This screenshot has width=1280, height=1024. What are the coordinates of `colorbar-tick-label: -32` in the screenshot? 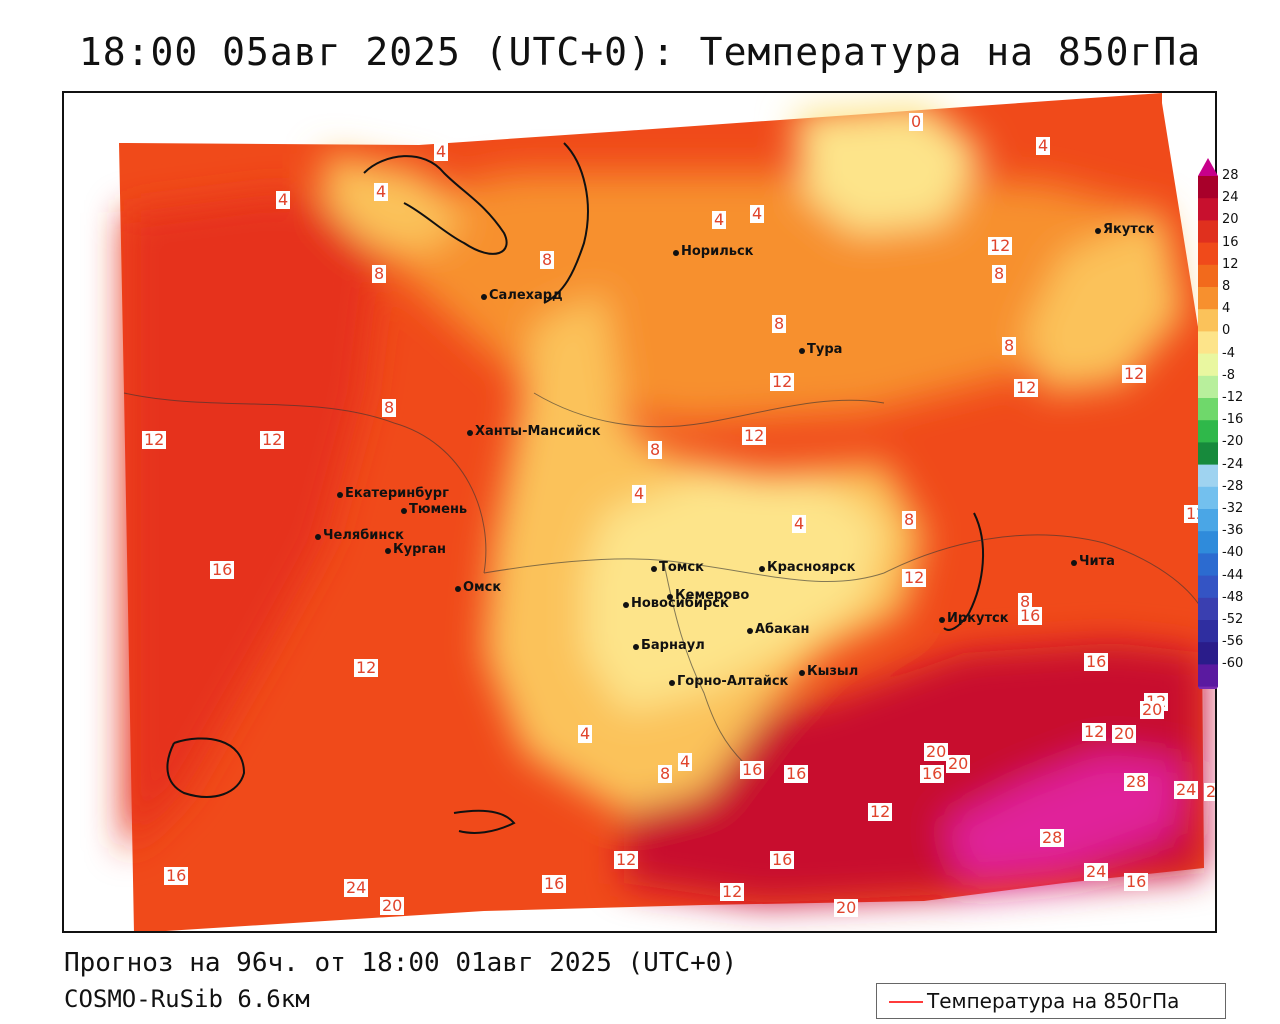 It's located at (1233, 508).